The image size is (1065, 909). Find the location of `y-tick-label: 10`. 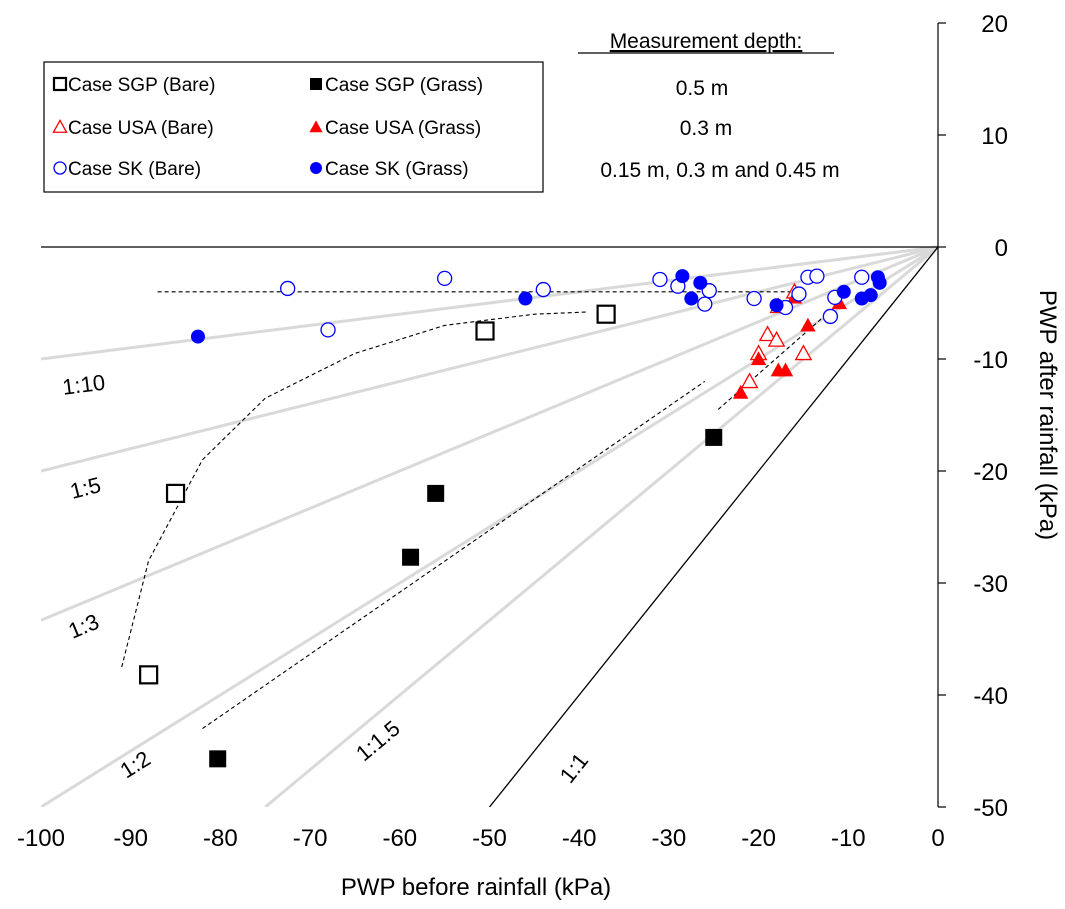

y-tick-label: 10 is located at coordinates (994, 136).